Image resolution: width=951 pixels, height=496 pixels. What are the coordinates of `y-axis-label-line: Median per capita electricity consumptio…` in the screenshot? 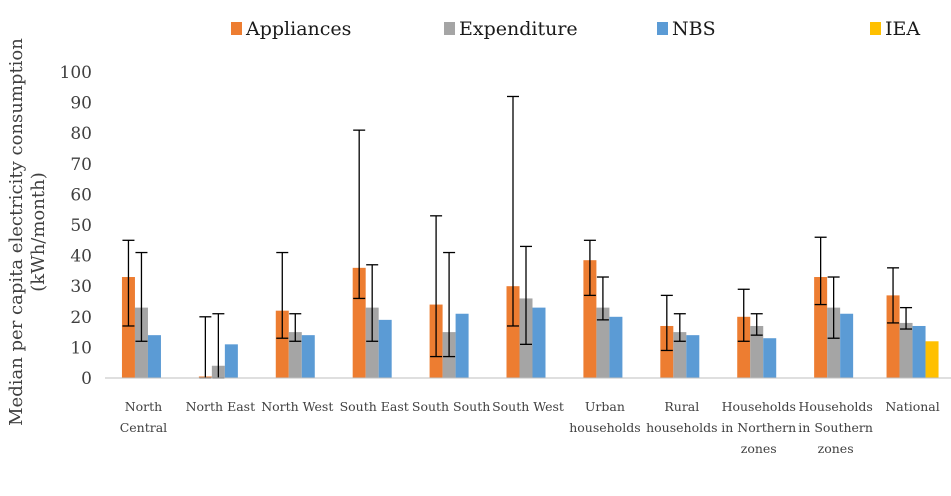 It's located at (16, 232).